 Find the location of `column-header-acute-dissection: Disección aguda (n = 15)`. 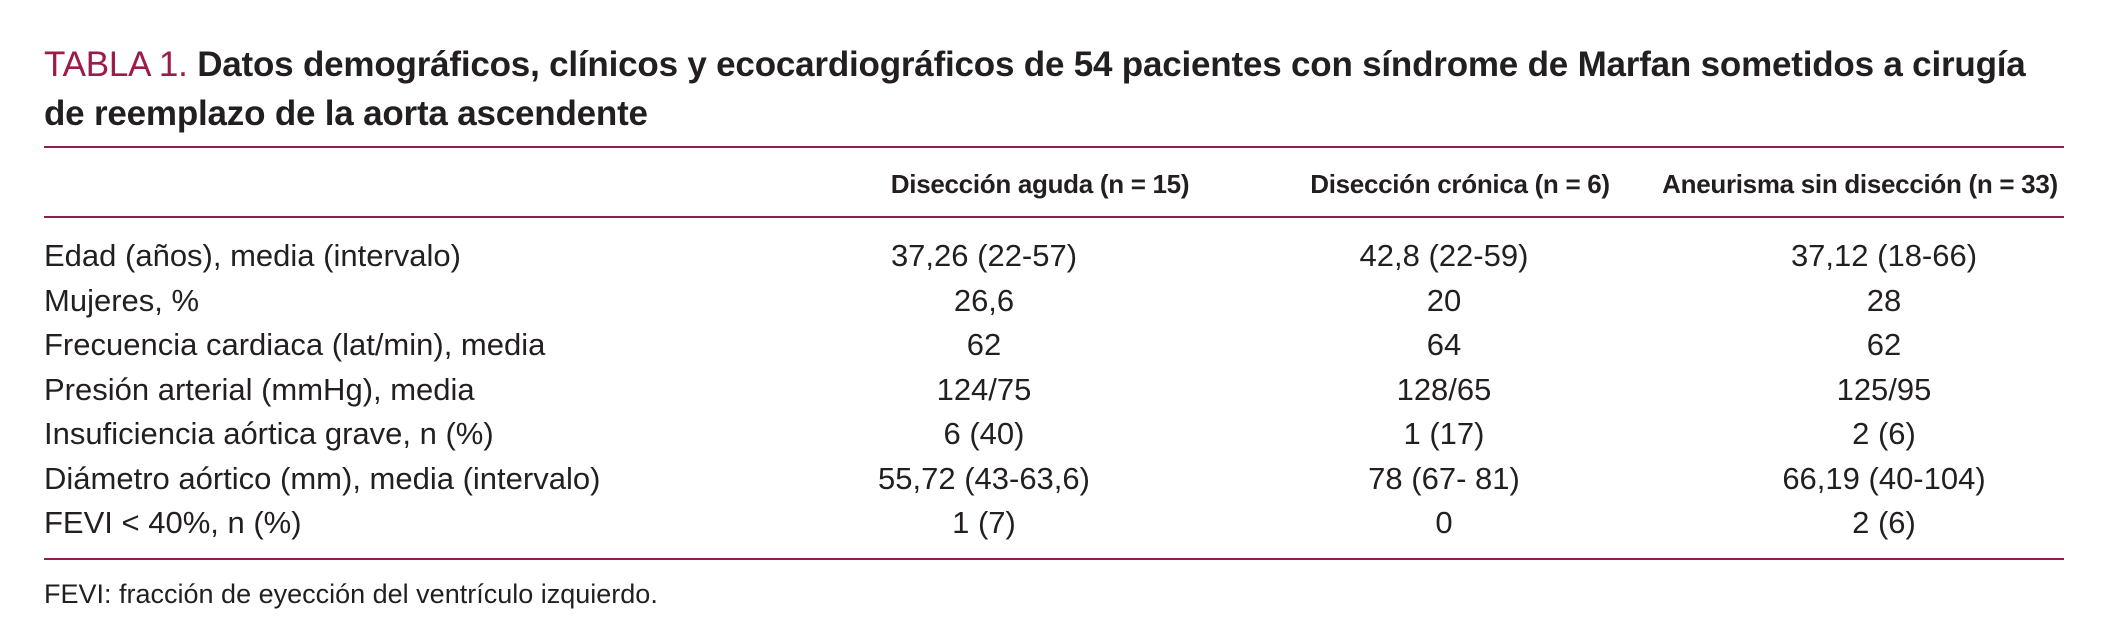

column-header-acute-dissection: Disección aguda (n = 15) is located at coordinates (1040, 184).